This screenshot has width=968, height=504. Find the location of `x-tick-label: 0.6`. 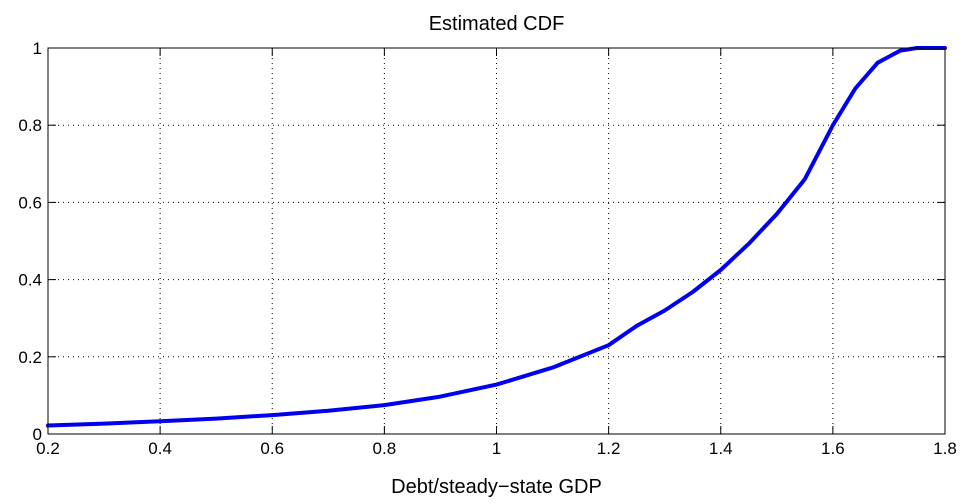

x-tick-label: 0.6 is located at coordinates (272, 448).